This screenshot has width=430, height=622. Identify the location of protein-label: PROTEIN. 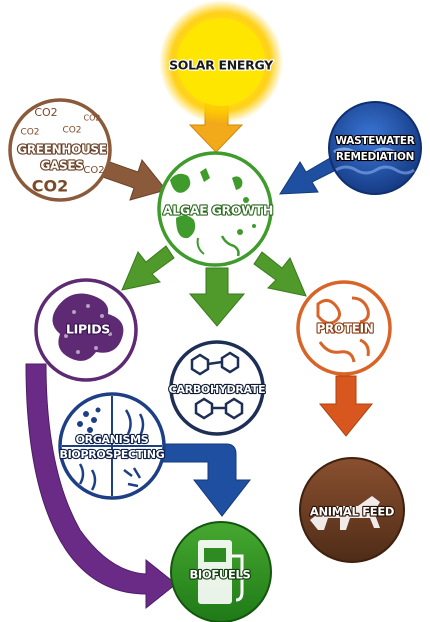
(344, 329).